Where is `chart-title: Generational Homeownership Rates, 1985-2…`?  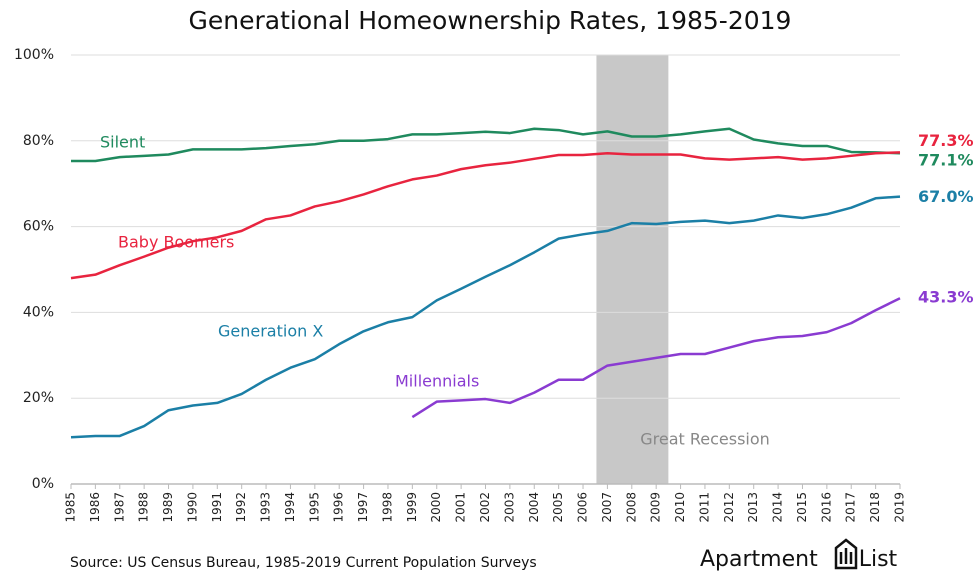
chart-title: Generational Homeownership Rates, 1985-2… is located at coordinates (490, 20).